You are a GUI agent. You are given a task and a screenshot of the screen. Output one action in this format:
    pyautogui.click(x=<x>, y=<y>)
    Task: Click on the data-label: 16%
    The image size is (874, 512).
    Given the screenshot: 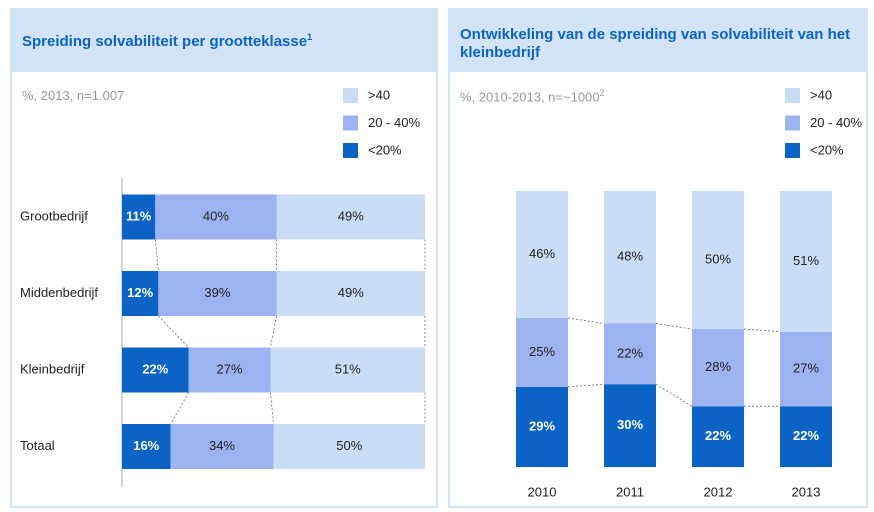 What is the action you would take?
    pyautogui.click(x=146, y=445)
    